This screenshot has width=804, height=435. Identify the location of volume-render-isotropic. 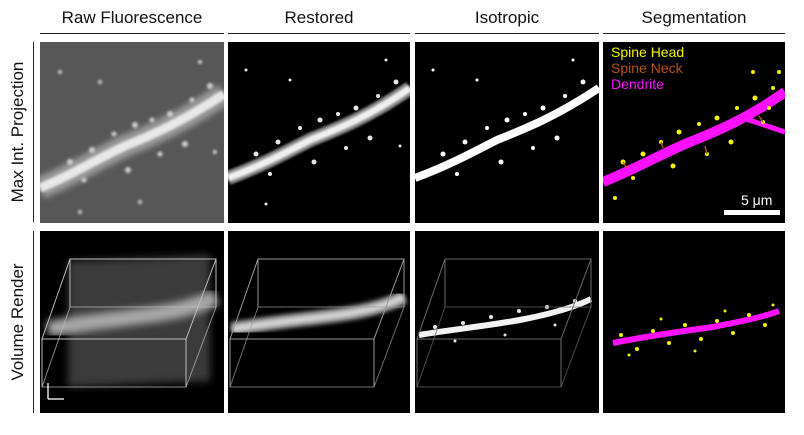
(507, 322).